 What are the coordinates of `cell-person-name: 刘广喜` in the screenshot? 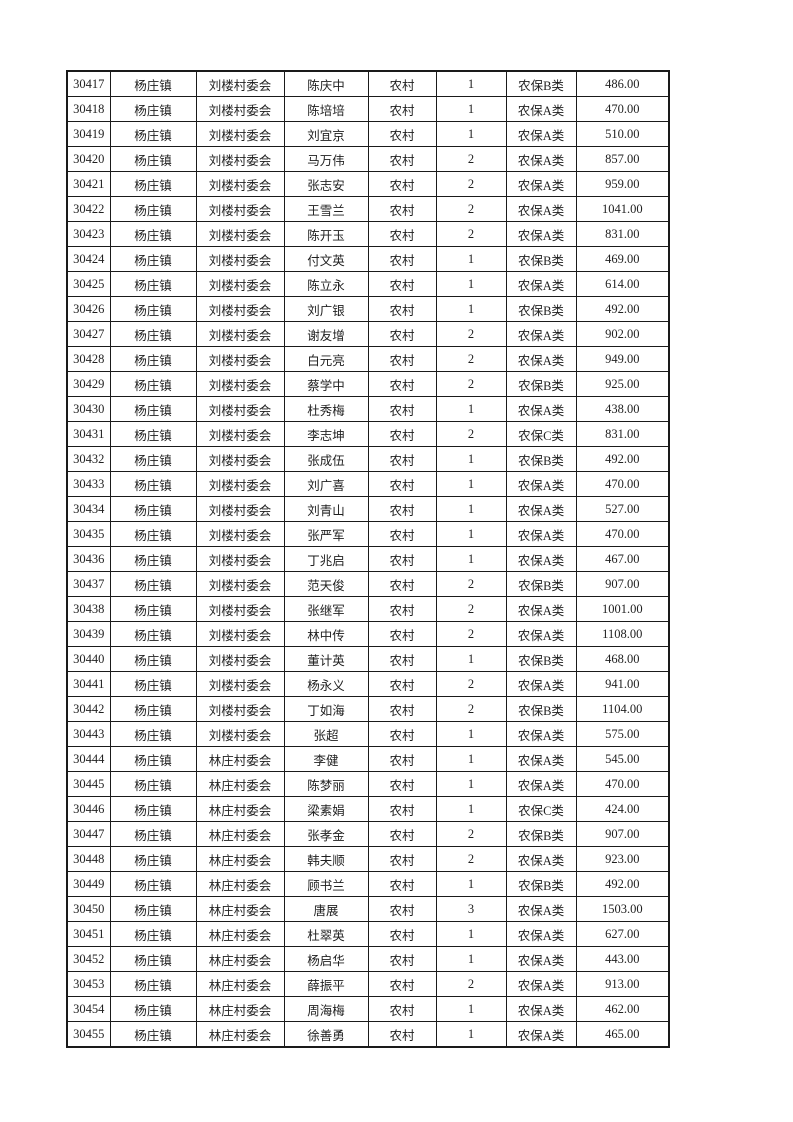 It's located at (326, 484).